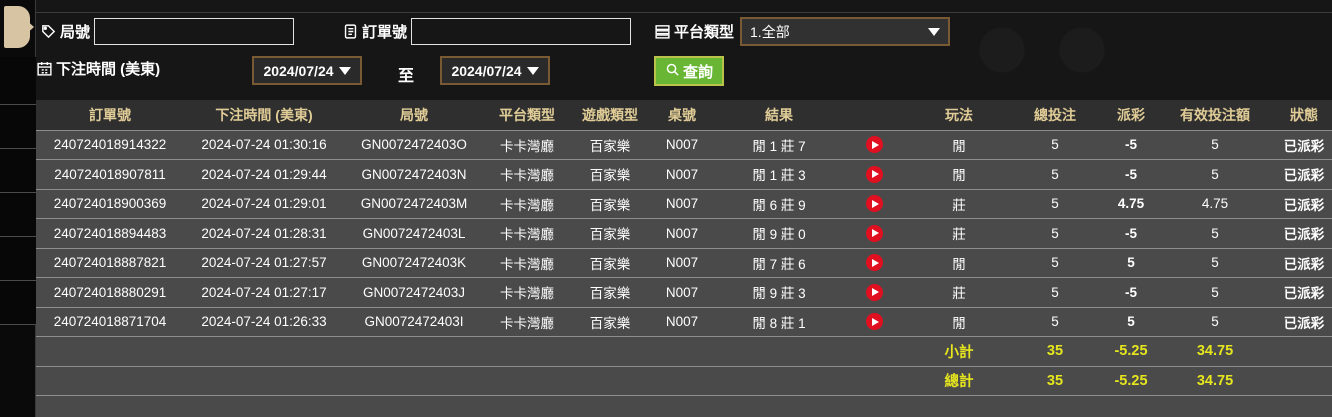  Describe the element at coordinates (19, 27) in the screenshot. I see `collapse-tab-handle` at that location.